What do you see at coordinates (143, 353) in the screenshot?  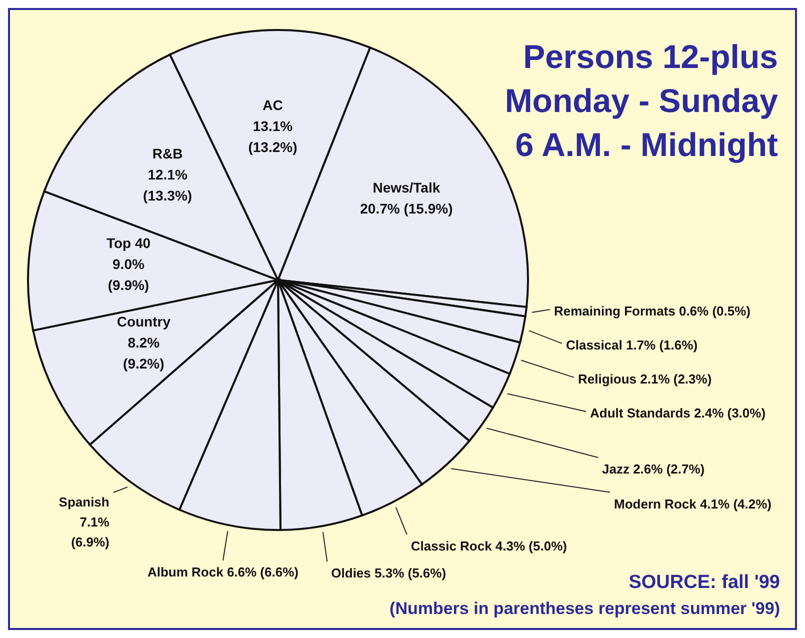 I see `data-label: 8.2% (9.2%)` at bounding box center [143, 353].